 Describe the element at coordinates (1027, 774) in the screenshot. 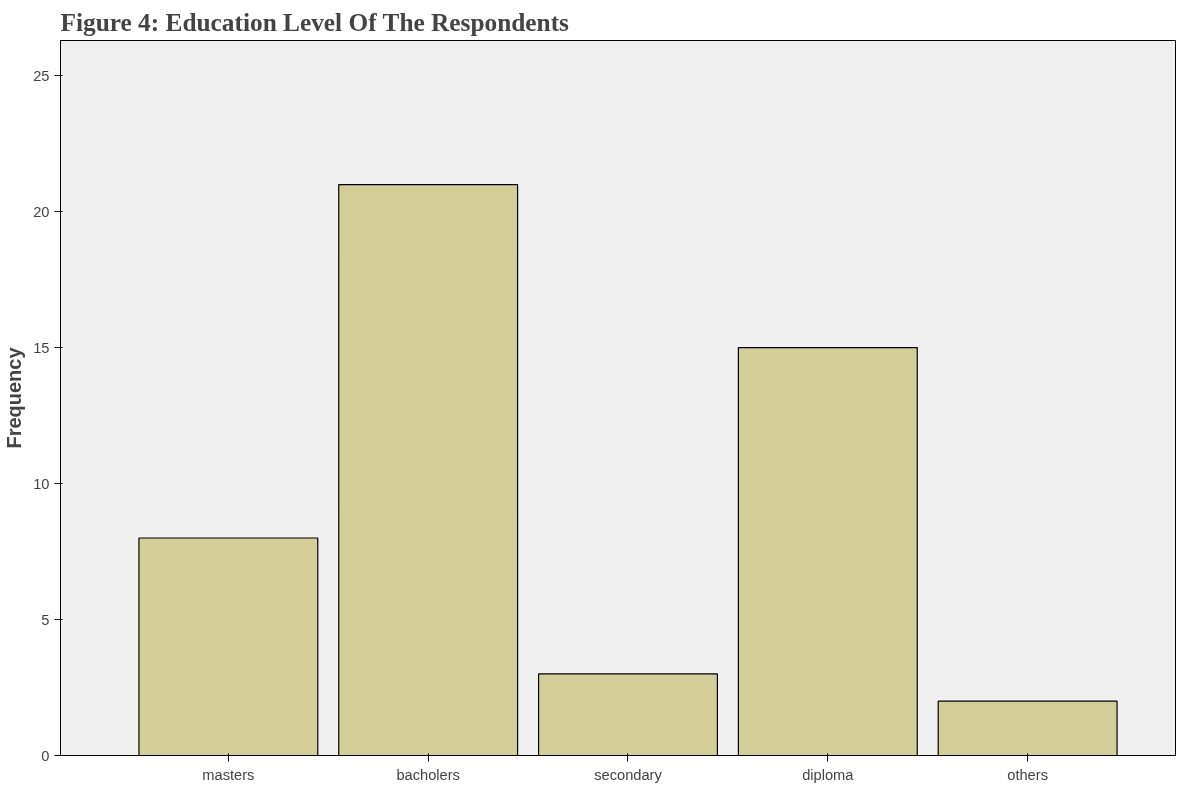

I see `x-tick-label: others` at that location.